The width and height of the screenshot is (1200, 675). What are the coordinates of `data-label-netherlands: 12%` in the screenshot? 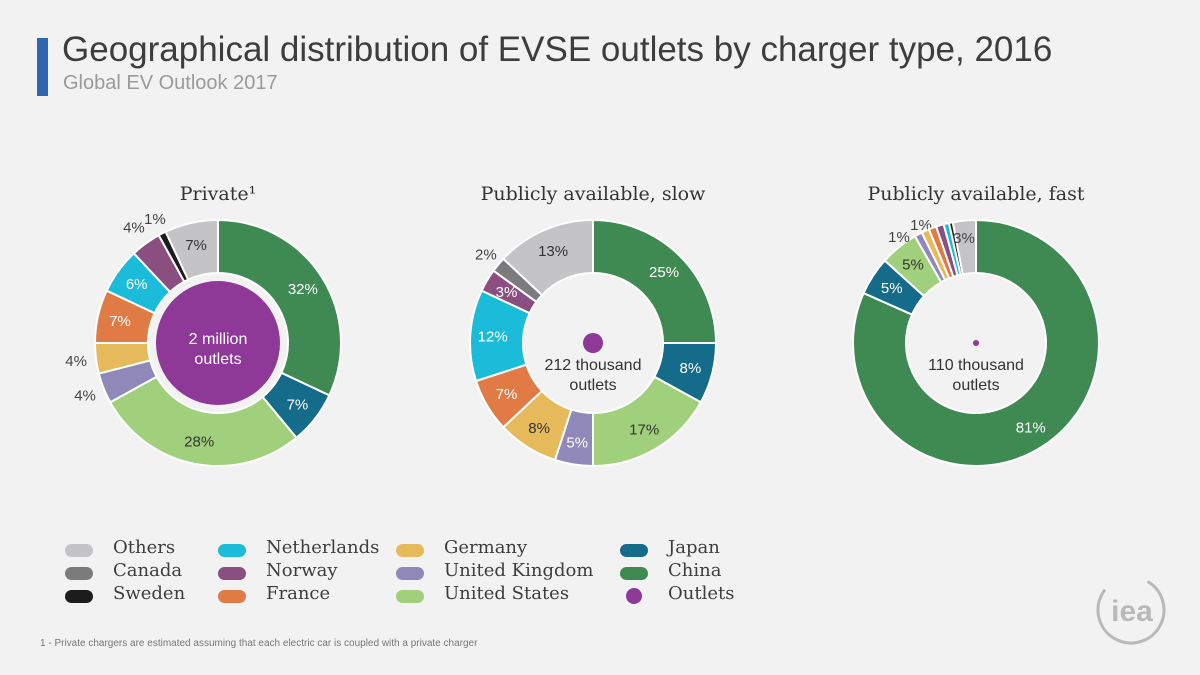 It's located at (493, 337).